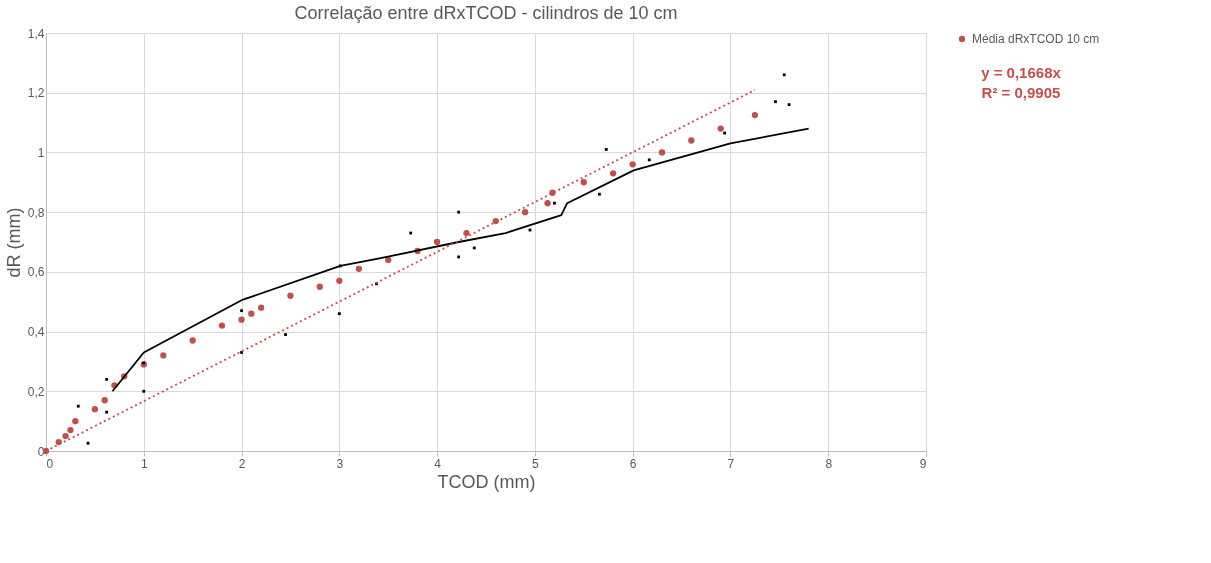 The image size is (1211, 563). What do you see at coordinates (340, 463) in the screenshot?
I see `x-tick-label: 3` at bounding box center [340, 463].